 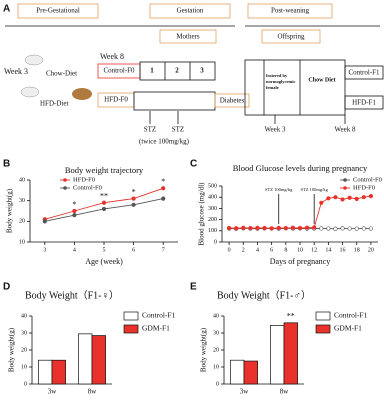 What do you see at coordinates (290, 11) in the screenshot?
I see `phase: Post-weaning` at bounding box center [290, 11].